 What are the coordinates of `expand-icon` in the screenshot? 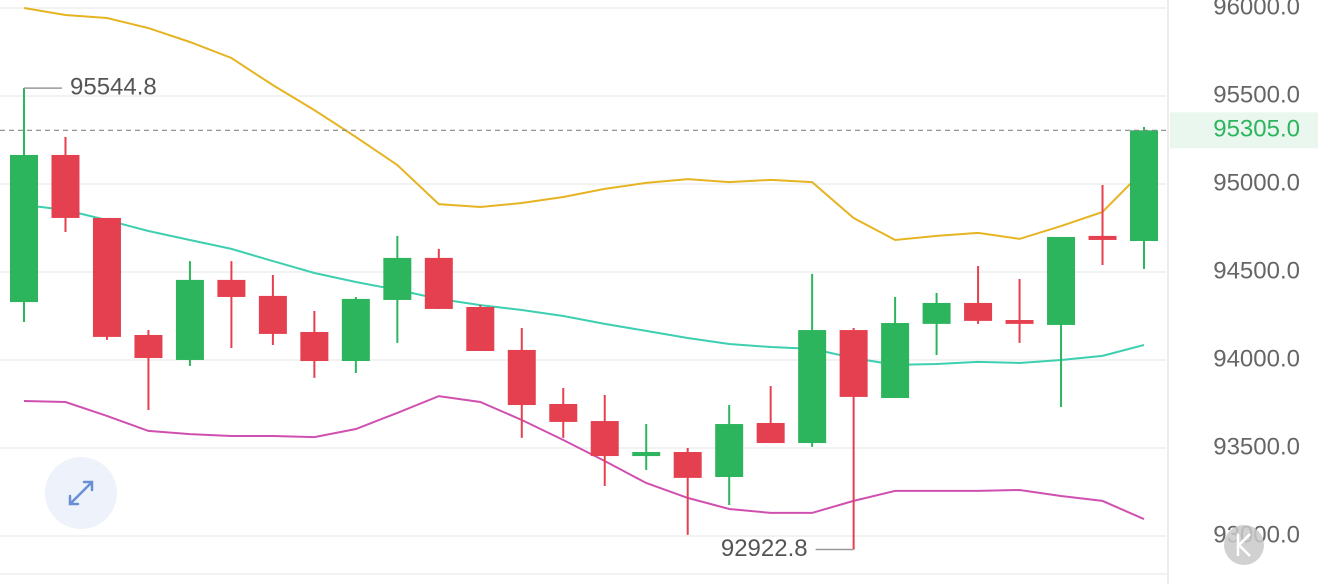 It's located at (81, 493).